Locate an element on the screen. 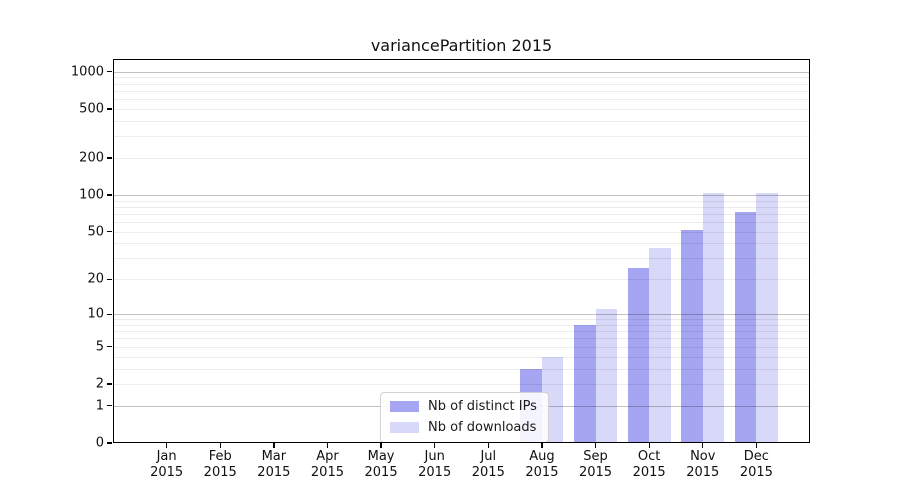 The image size is (900, 500). chart-title: variancePartition 2015 is located at coordinates (461, 45).